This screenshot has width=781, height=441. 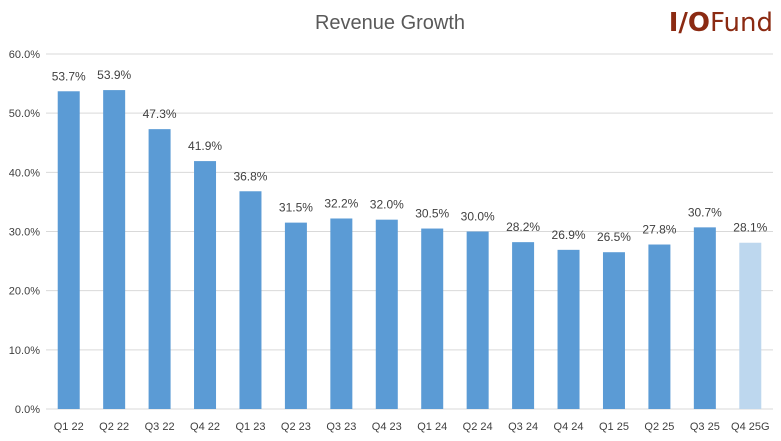 I want to click on io-fund-logo: I/OFund, so click(x=721, y=23).